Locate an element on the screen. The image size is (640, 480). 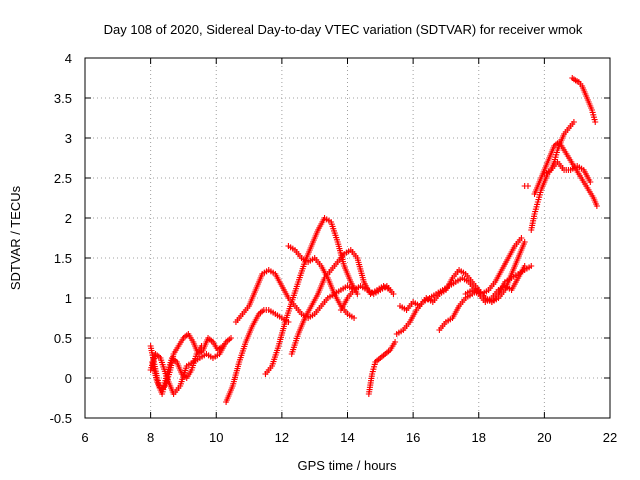
y-tick-label: 2 is located at coordinates (68, 218).